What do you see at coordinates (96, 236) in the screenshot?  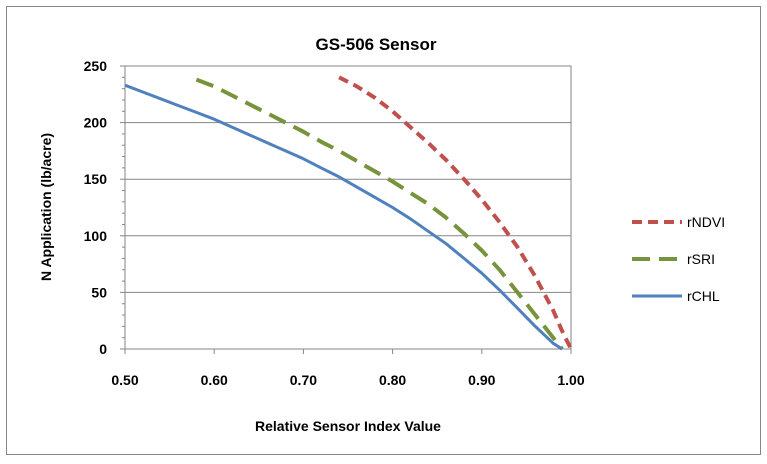 I see `y-tick-label: 100` at bounding box center [96, 236].